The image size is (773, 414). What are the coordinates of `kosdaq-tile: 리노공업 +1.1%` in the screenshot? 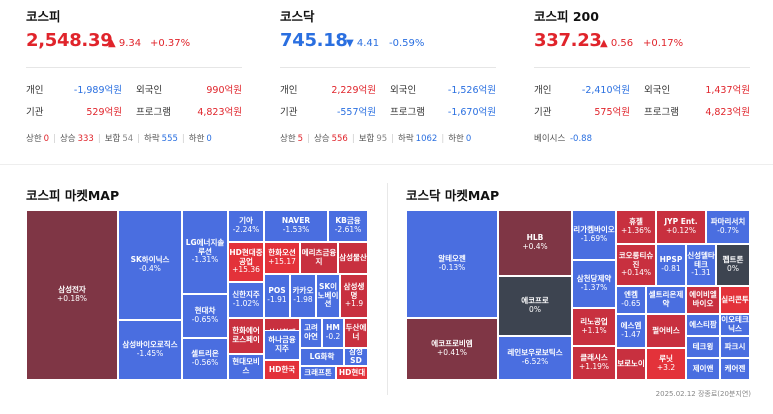 It's located at (594, 327).